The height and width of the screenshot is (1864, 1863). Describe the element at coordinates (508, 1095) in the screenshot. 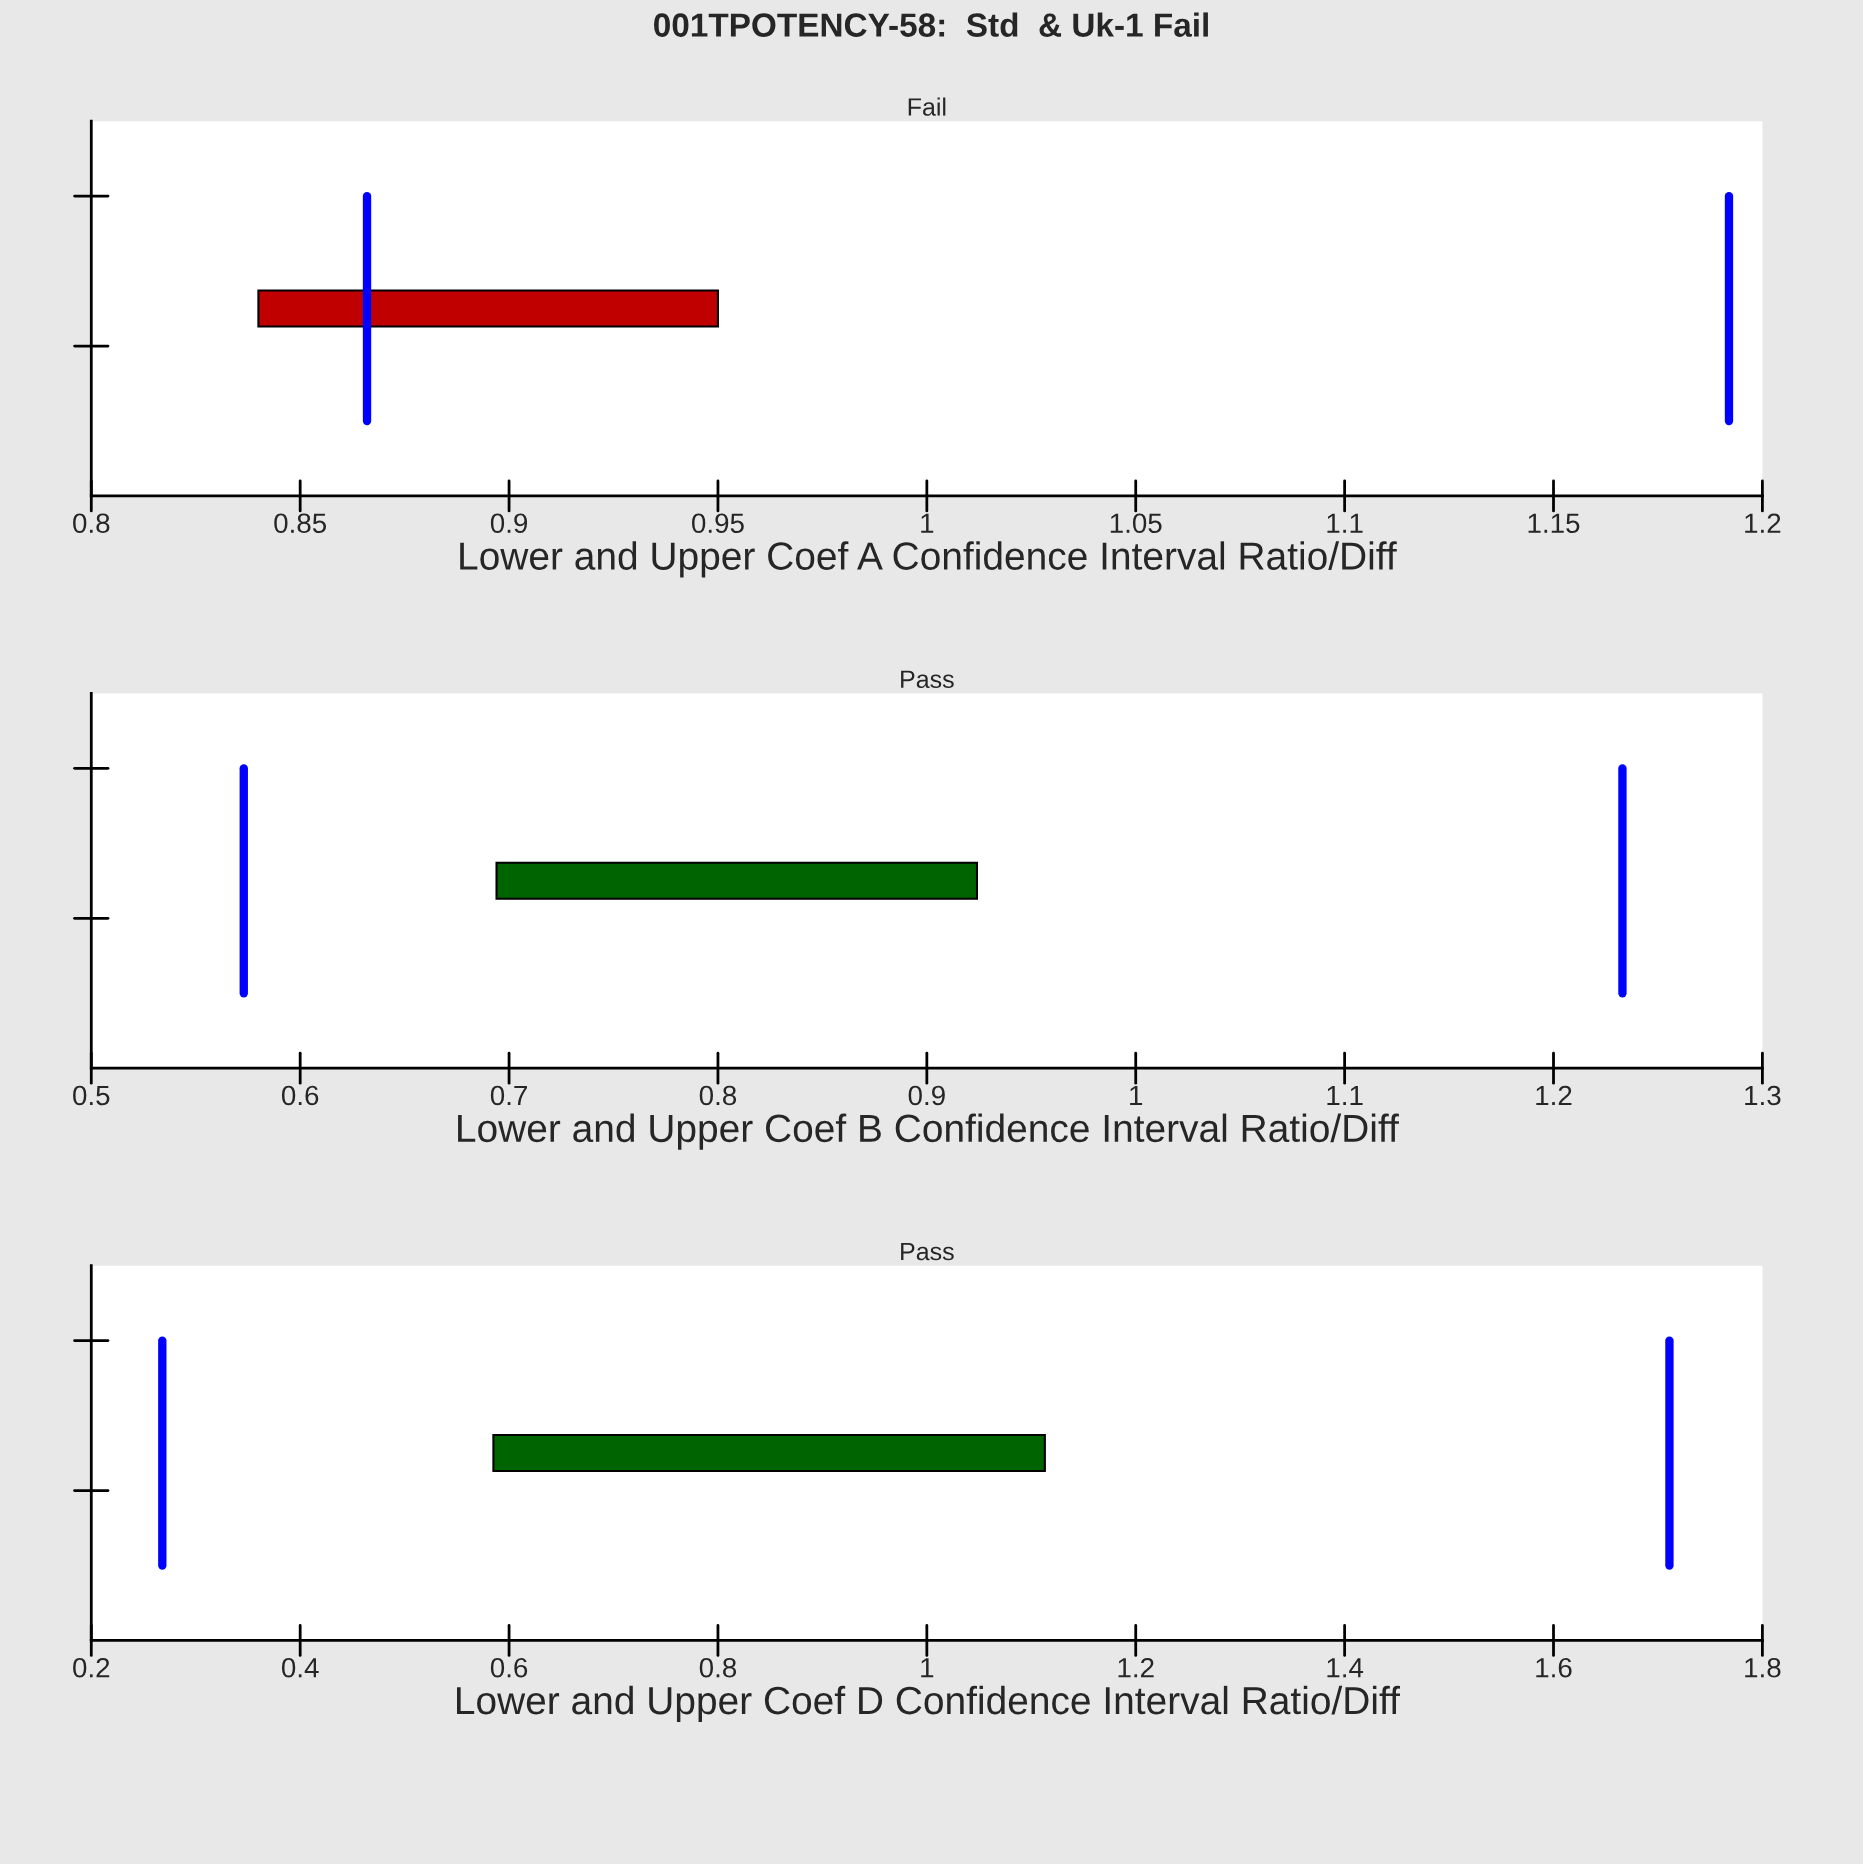

I see `x-tick-label: 0.7` at that location.